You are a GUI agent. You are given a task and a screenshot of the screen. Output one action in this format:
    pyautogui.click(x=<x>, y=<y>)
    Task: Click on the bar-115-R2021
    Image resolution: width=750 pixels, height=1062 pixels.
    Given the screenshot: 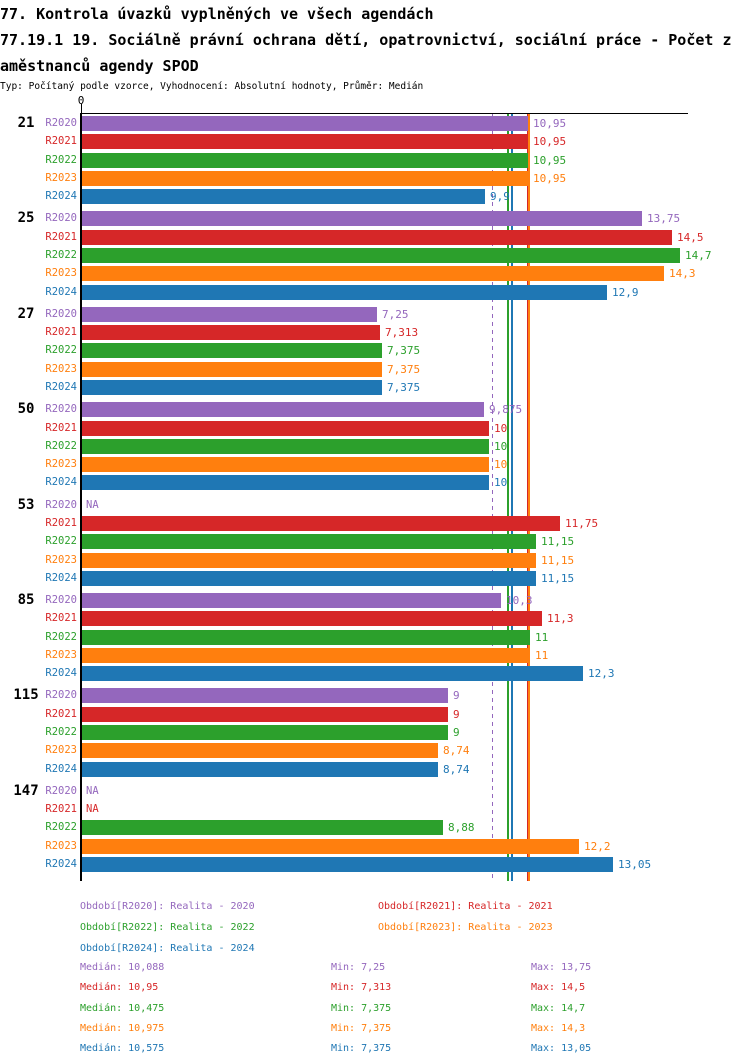 What is the action you would take?
    pyautogui.click(x=265, y=714)
    